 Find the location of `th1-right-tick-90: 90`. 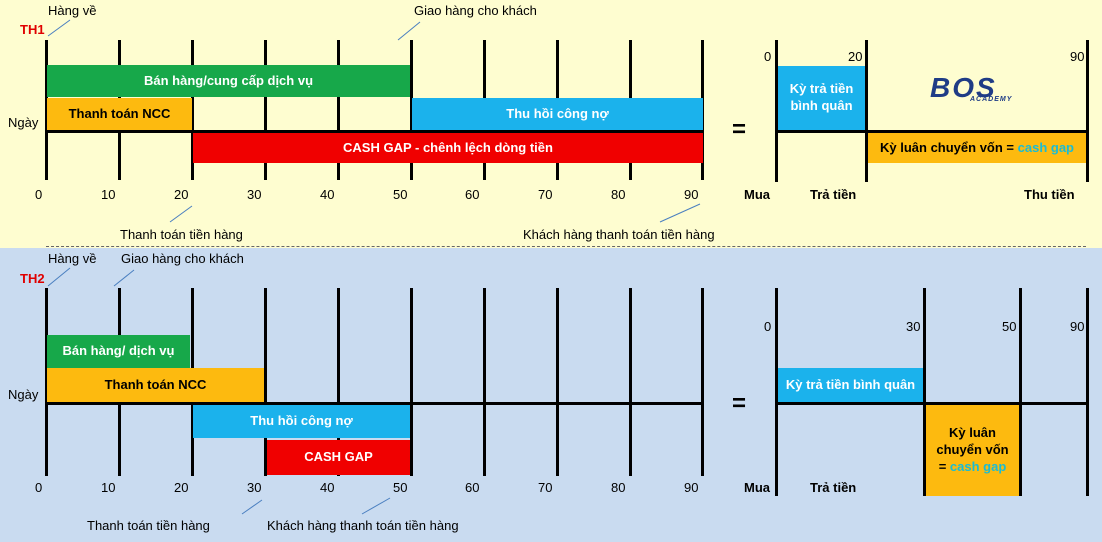

th1-right-tick-90: 90 is located at coordinates (1077, 56).